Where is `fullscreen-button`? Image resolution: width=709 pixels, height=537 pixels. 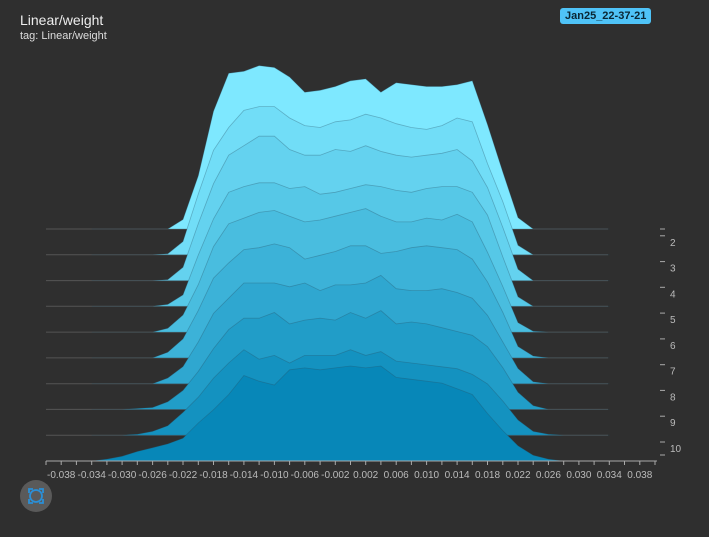
fullscreen-button is located at coordinates (36, 496).